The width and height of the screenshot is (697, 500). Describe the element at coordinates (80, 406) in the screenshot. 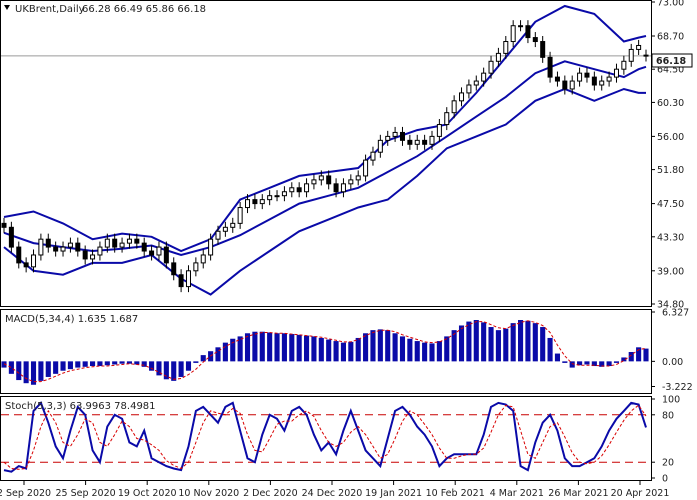

I see `stoch-label: Stoch(5,3,3) 63.9963 78.4981` at that location.